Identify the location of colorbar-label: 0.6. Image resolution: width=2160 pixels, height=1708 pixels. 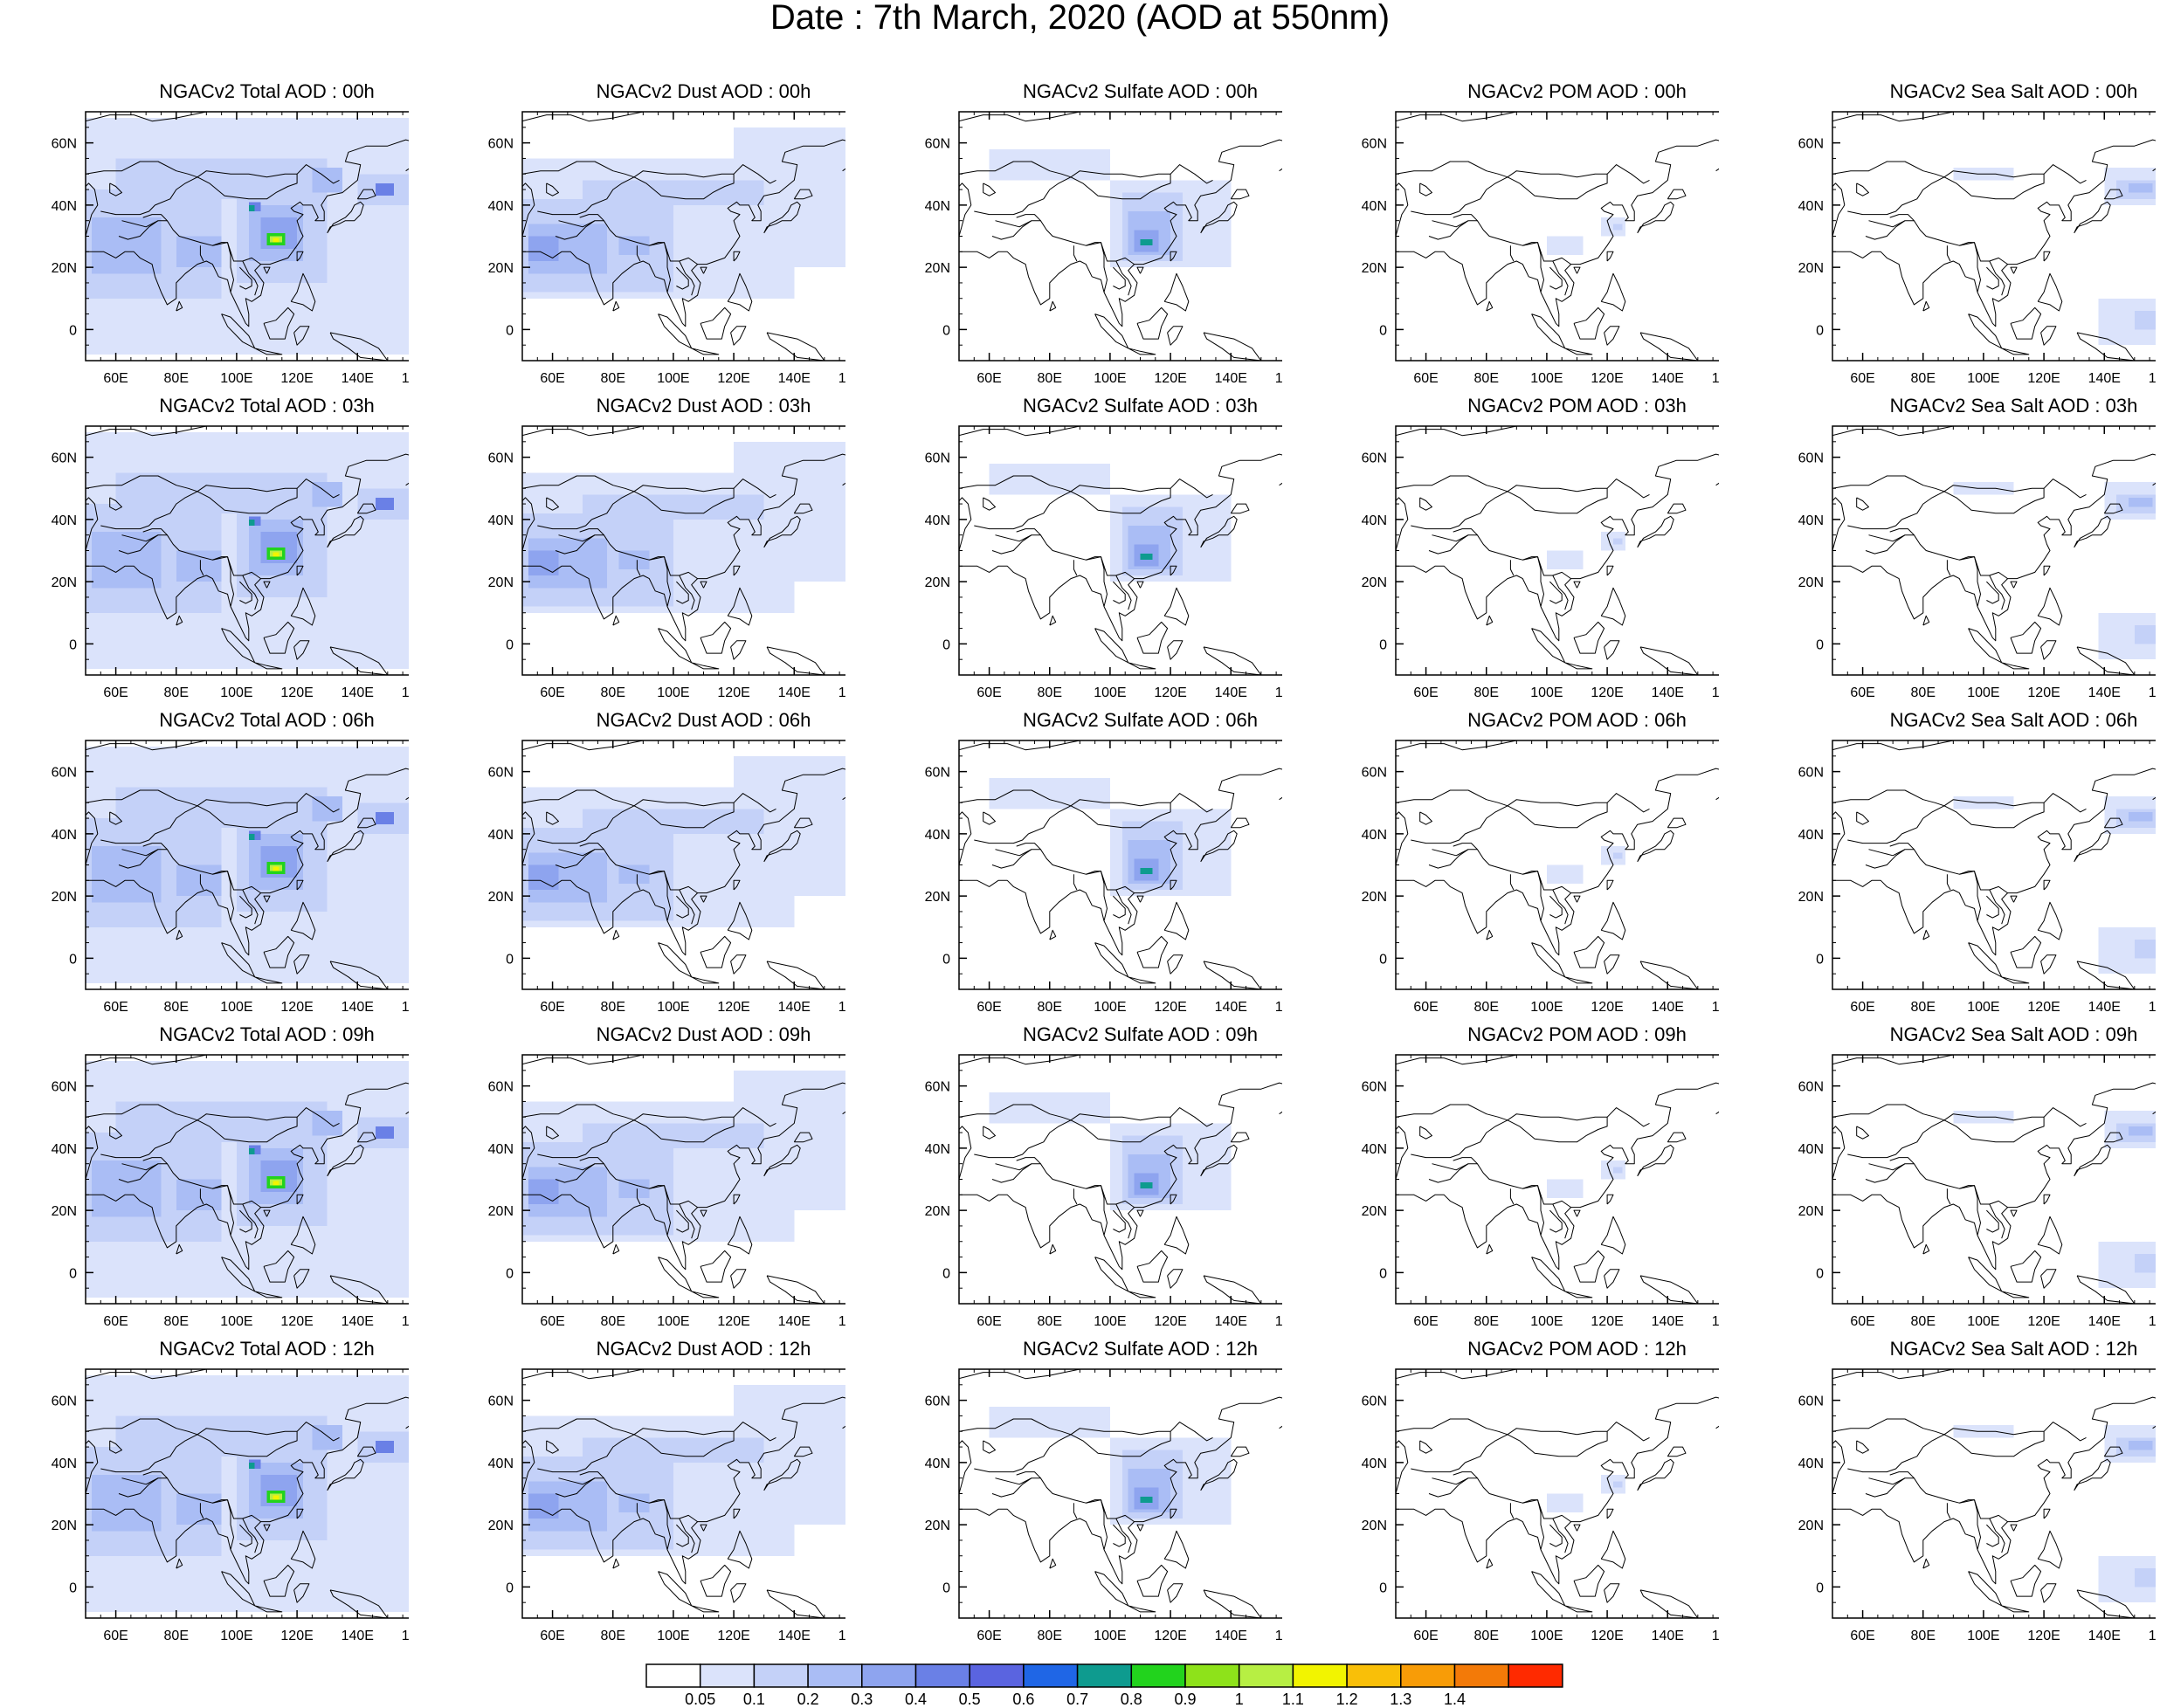
(1023, 1699).